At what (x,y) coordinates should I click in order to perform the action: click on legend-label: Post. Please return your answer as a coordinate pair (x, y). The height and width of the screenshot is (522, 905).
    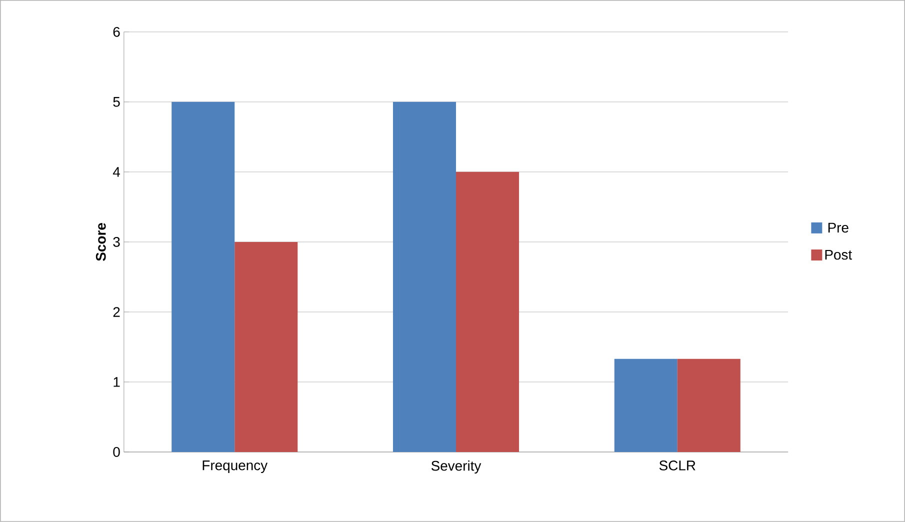
    Looking at the image, I should click on (838, 255).